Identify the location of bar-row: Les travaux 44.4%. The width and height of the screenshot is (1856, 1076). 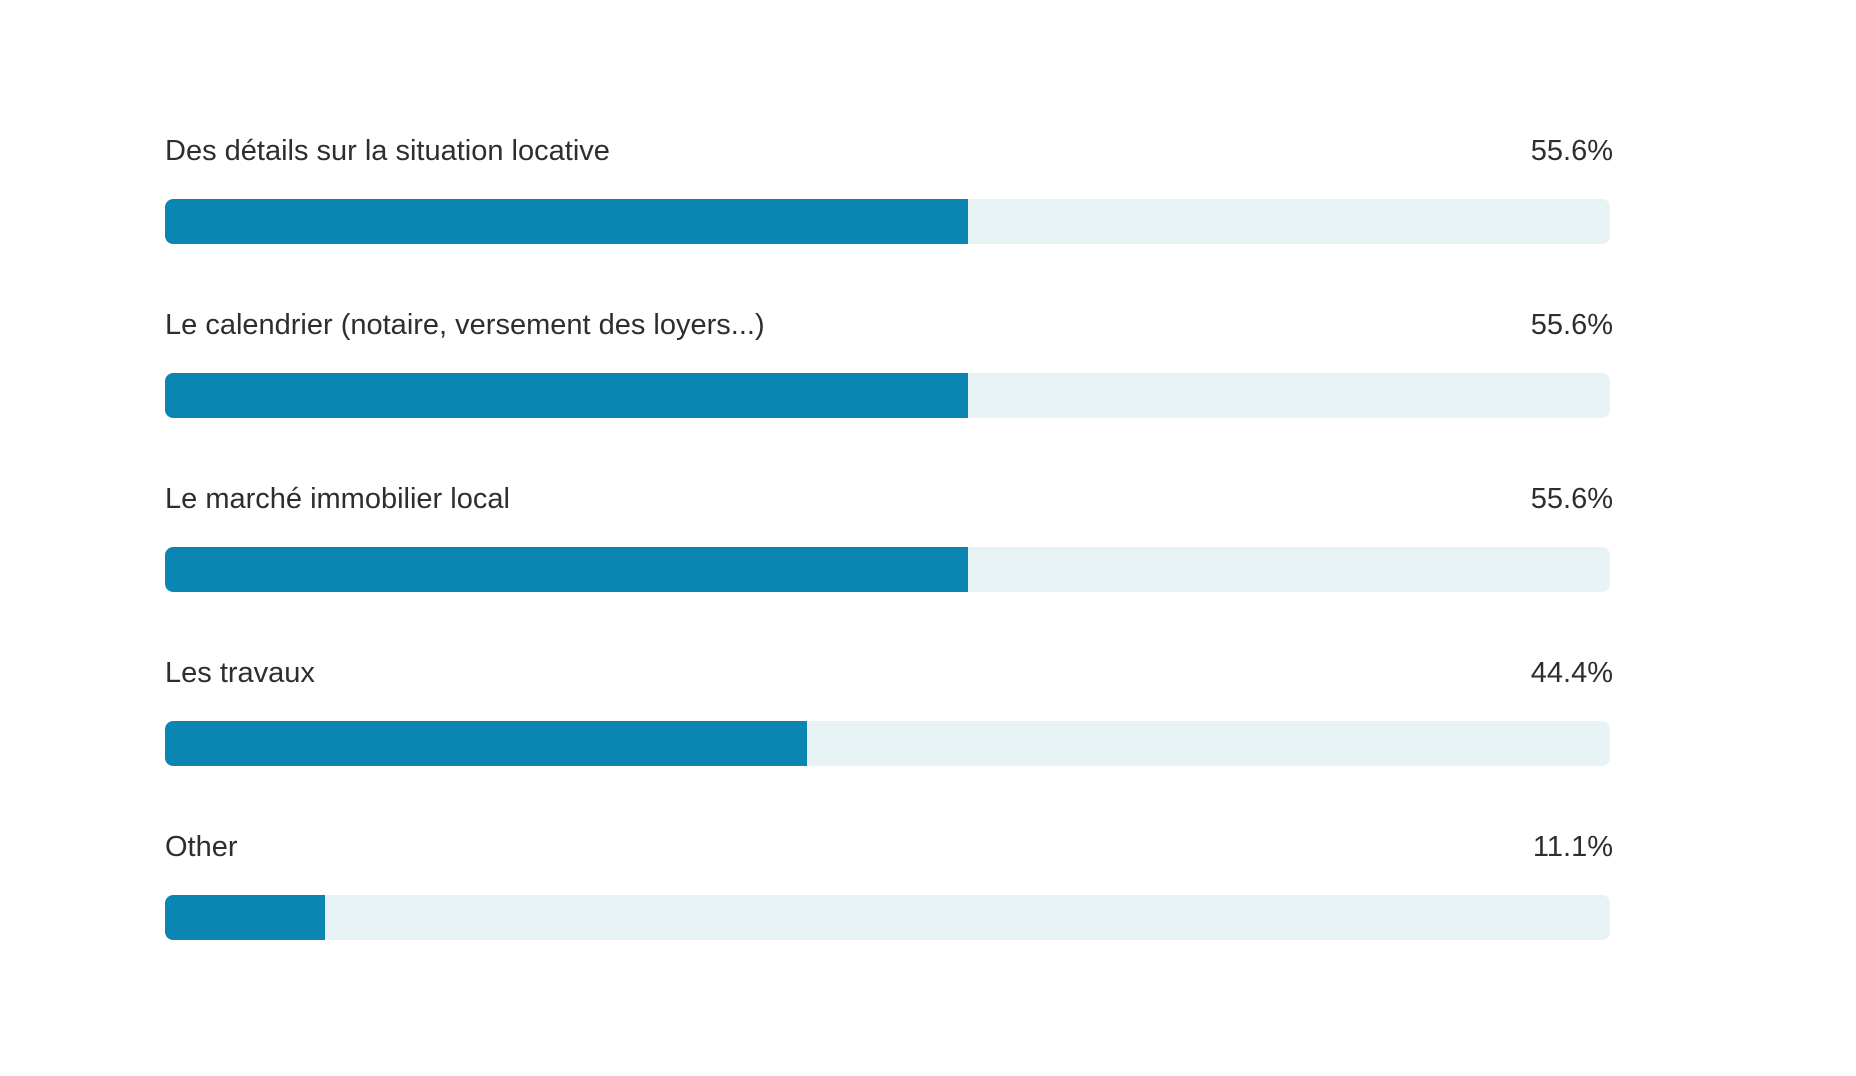
(889, 737).